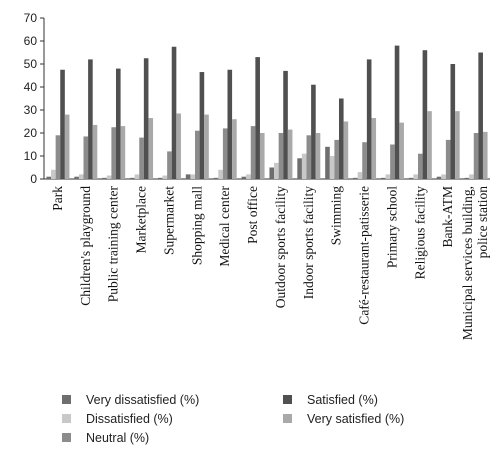 The width and height of the screenshot is (500, 469). I want to click on x-category-label-line: police station, so click(482, 222).